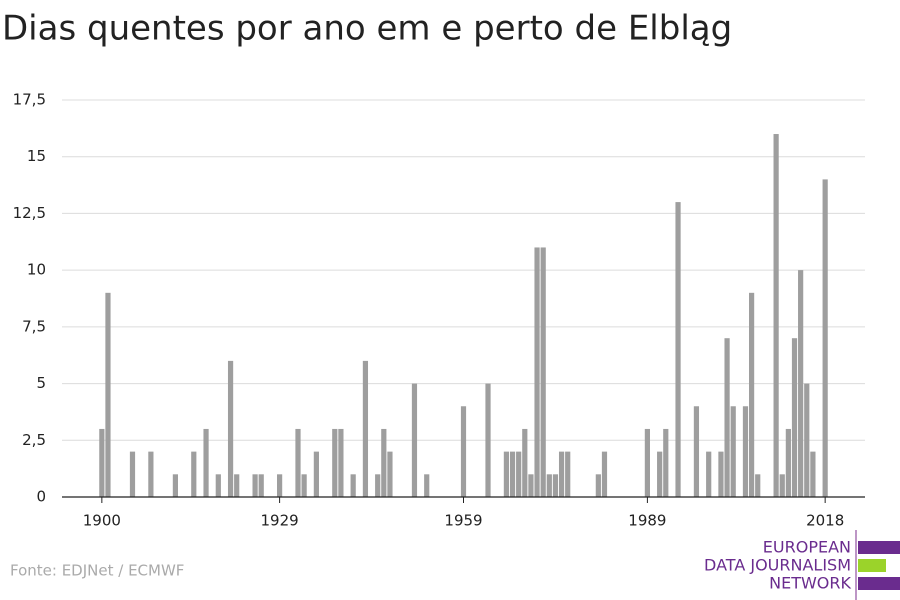 This screenshot has width=900, height=600. Describe the element at coordinates (825, 521) in the screenshot. I see `x-tick-label: 2018` at that location.